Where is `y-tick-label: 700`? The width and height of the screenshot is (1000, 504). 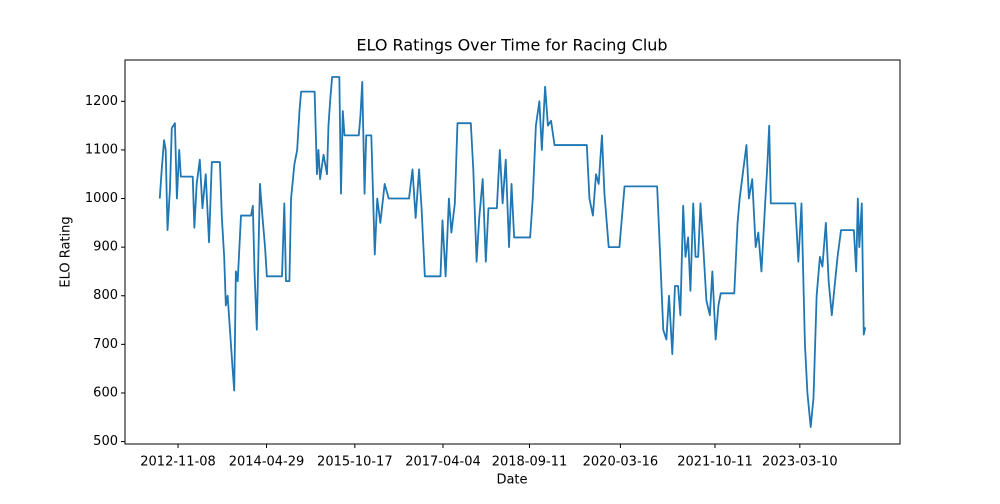 y-tick-label: 700 is located at coordinates (105, 344).